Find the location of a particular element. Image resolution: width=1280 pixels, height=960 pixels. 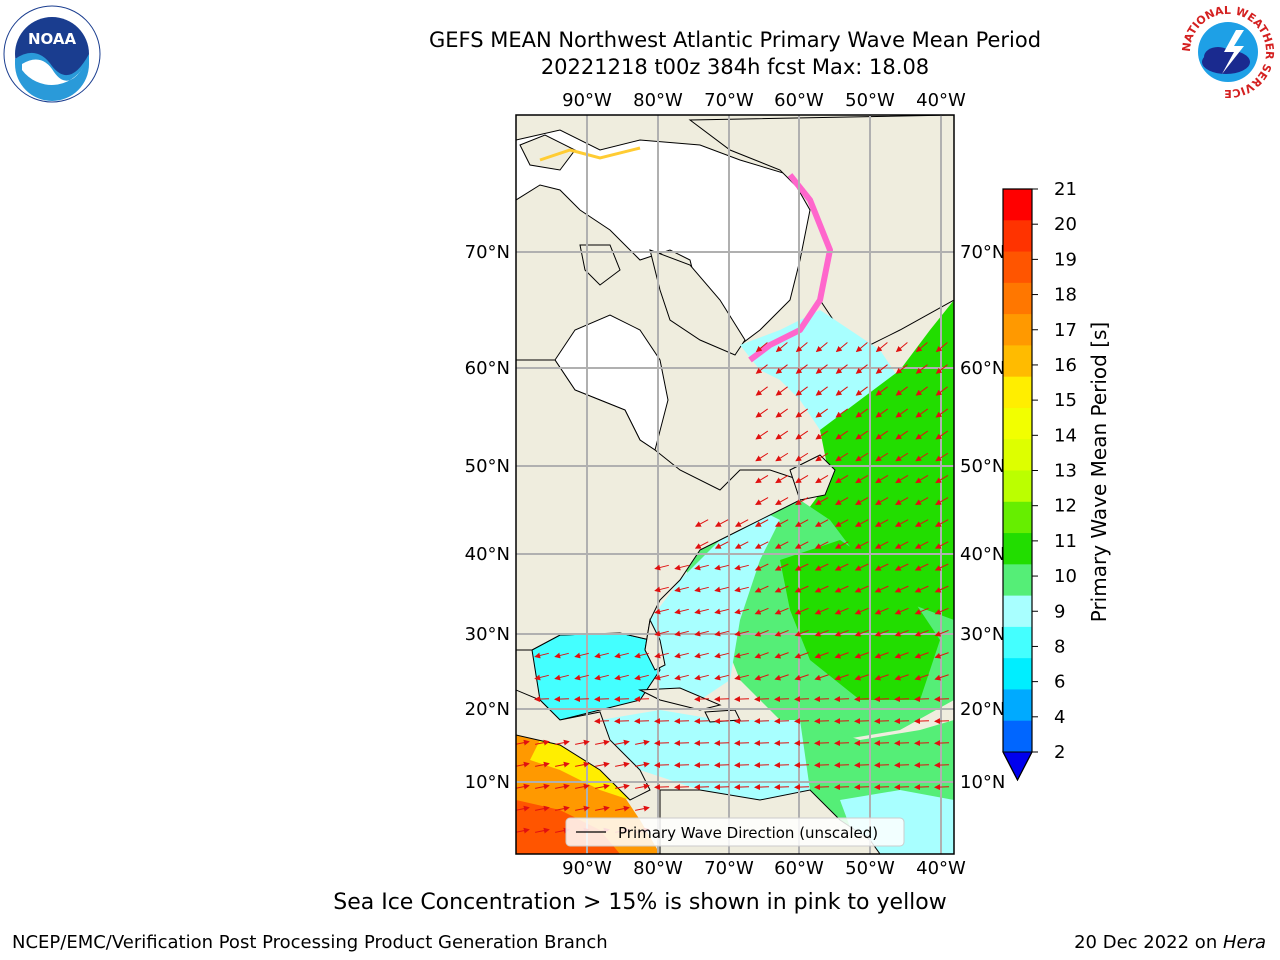

colorbar-tick-label: 20 is located at coordinates (1065, 224).